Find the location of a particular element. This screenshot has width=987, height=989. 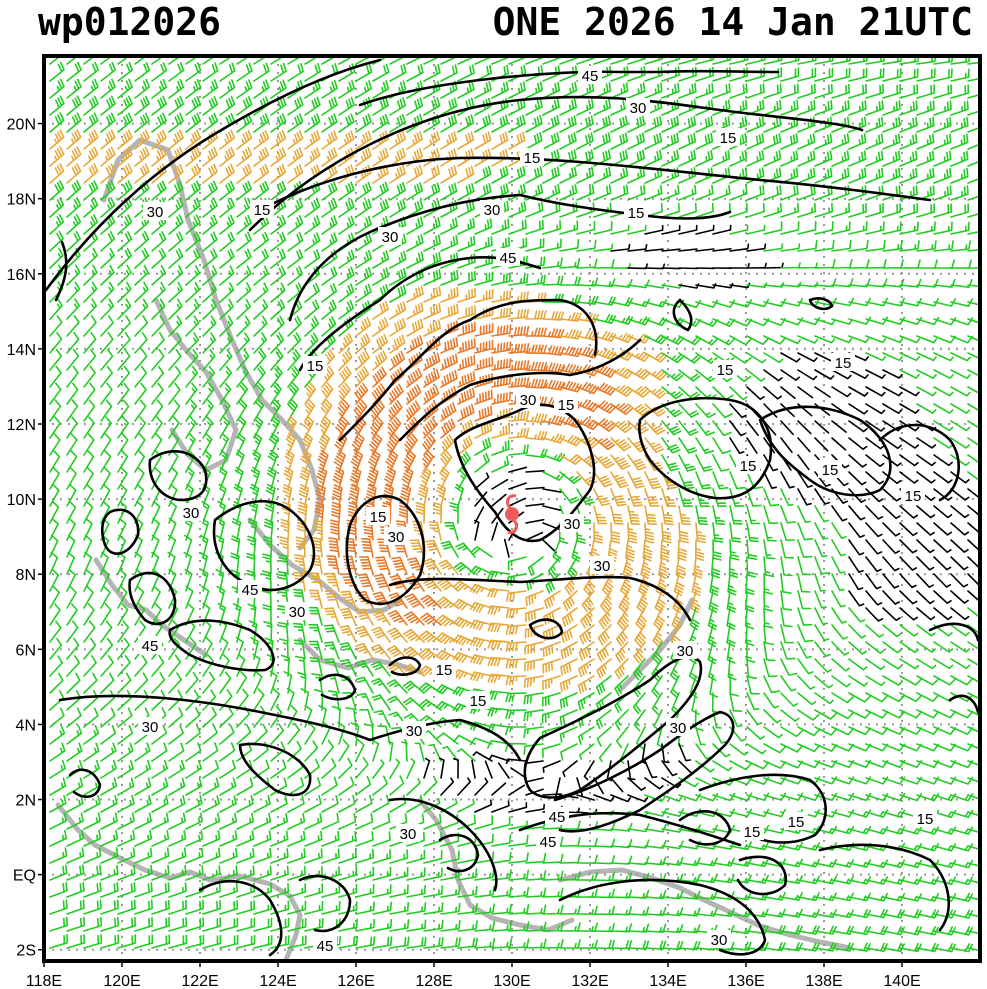

lat-tick-label: 18N is located at coordinates (21, 200).